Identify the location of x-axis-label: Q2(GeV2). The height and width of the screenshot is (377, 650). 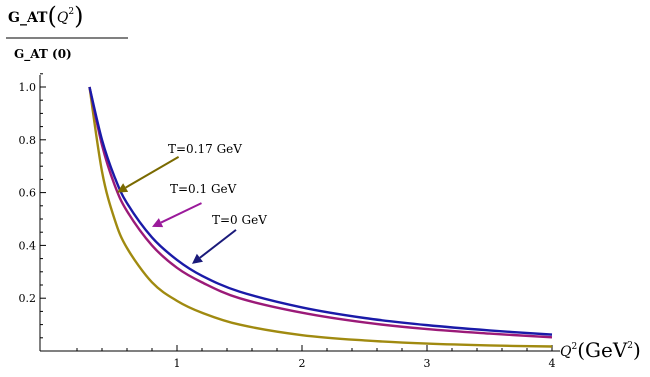
(600, 350).